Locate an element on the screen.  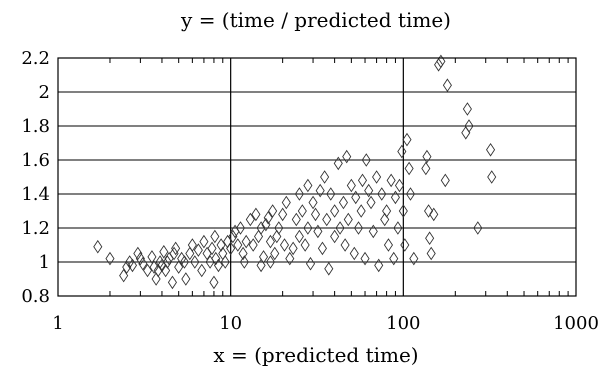
y-tick-label: 2.2 is located at coordinates (35, 58).